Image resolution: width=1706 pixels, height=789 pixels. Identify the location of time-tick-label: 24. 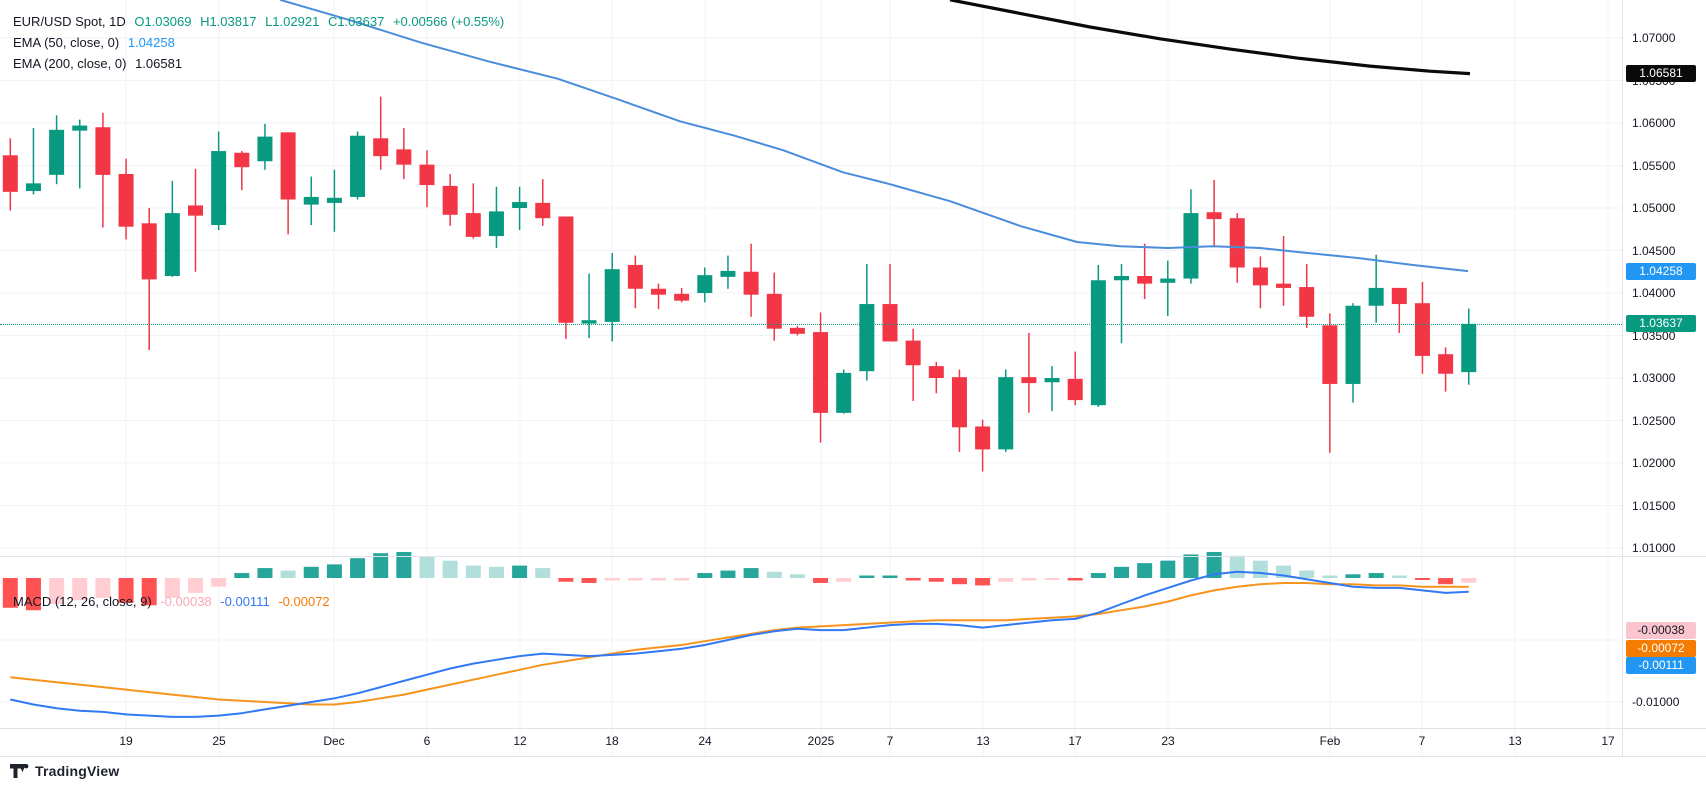
(705, 741).